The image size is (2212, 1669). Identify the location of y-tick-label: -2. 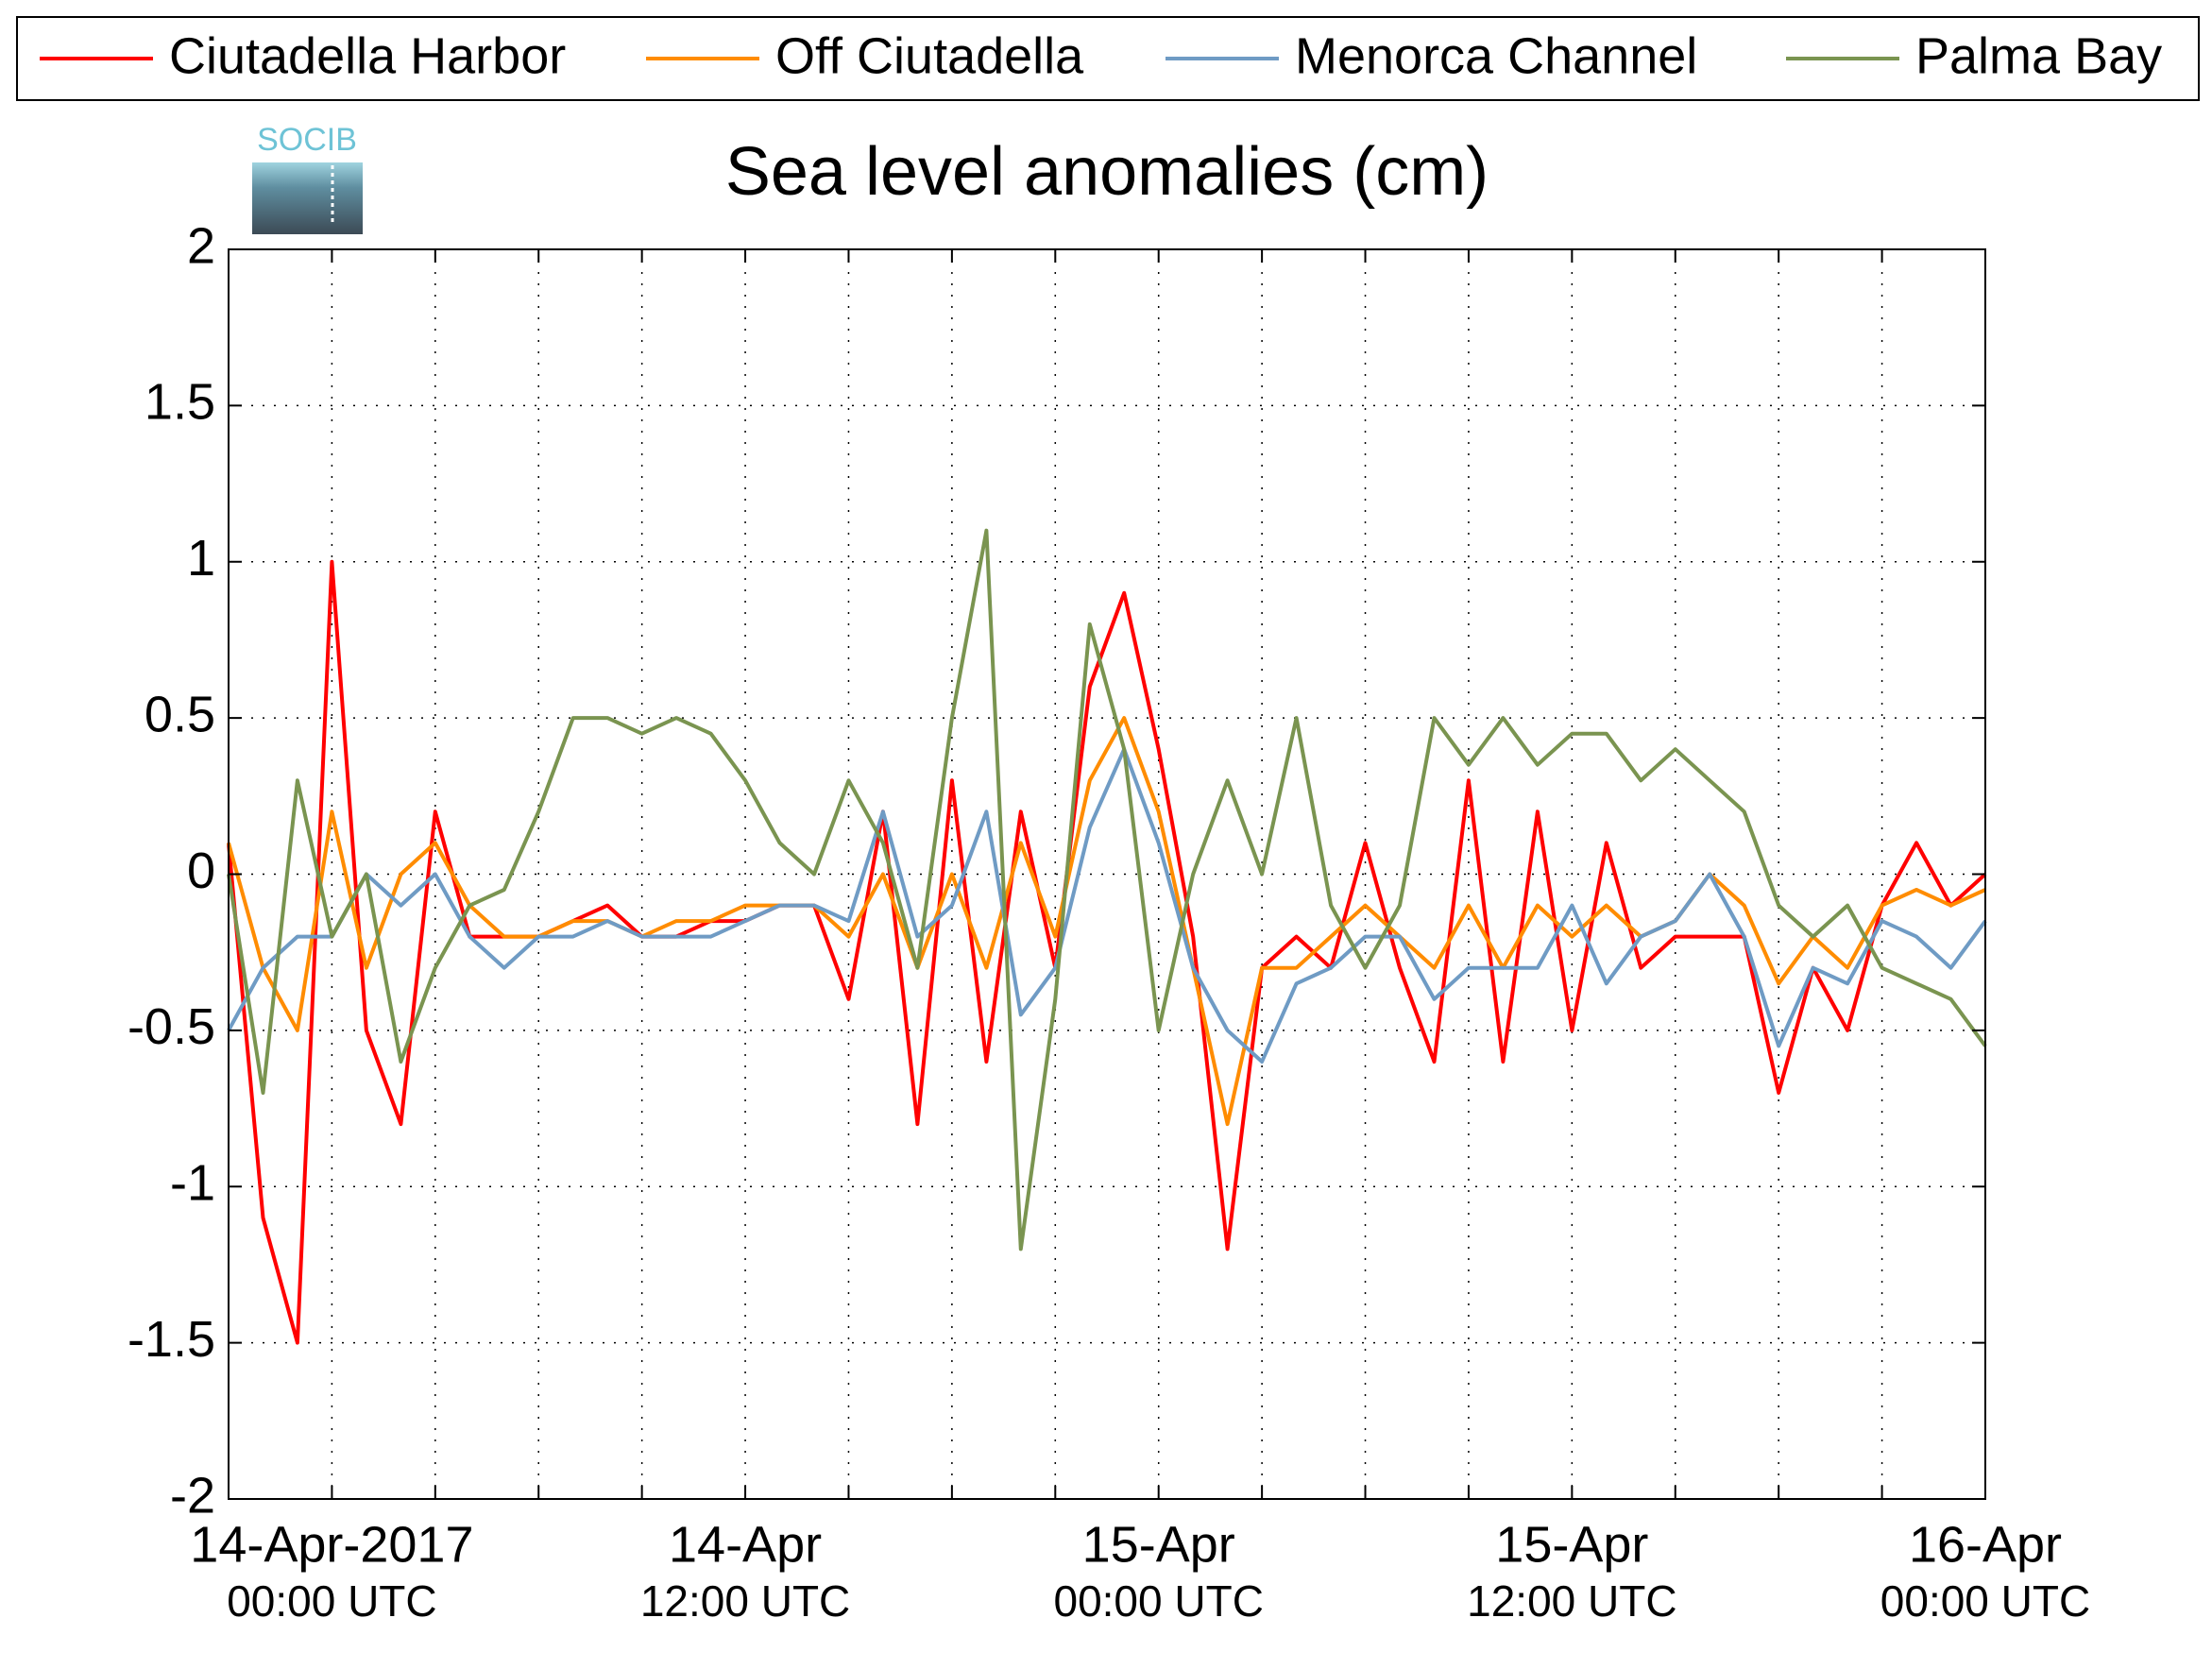
(192, 1496).